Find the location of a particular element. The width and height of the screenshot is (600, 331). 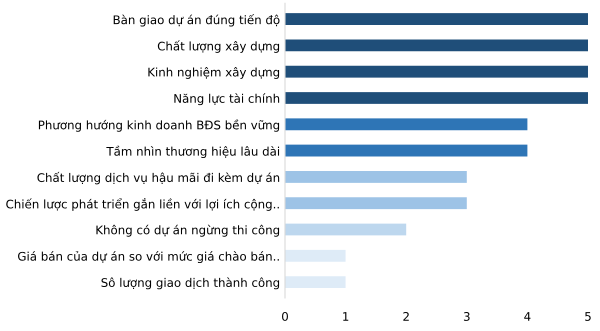

y-tick-label: Phương hướng kinh doanh BĐS bền vững is located at coordinates (159, 125).